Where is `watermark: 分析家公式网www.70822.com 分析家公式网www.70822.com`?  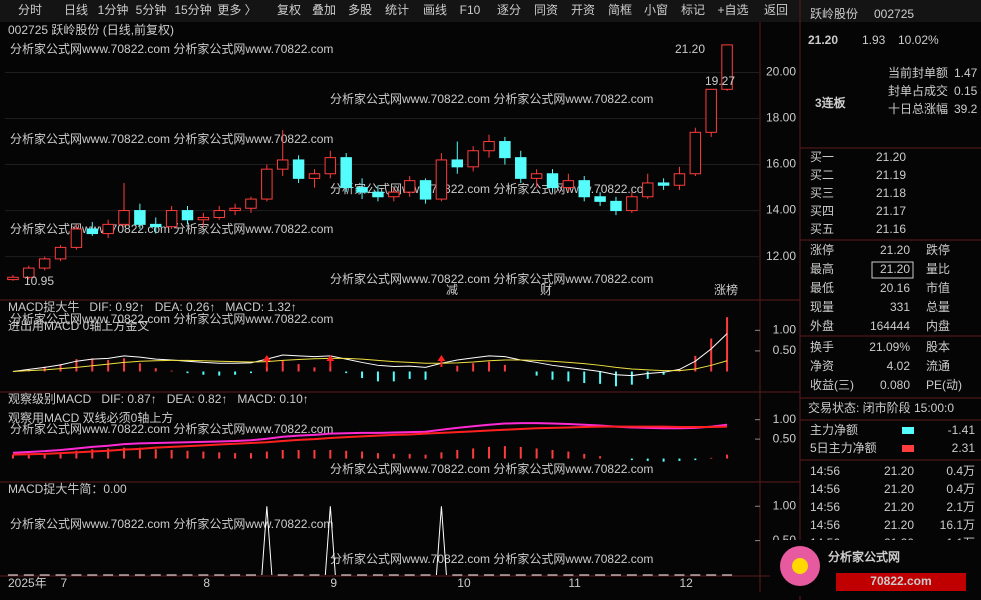
watermark: 分析家公式网www.70822.com 分析家公式网www.70822.com is located at coordinates (171, 428).